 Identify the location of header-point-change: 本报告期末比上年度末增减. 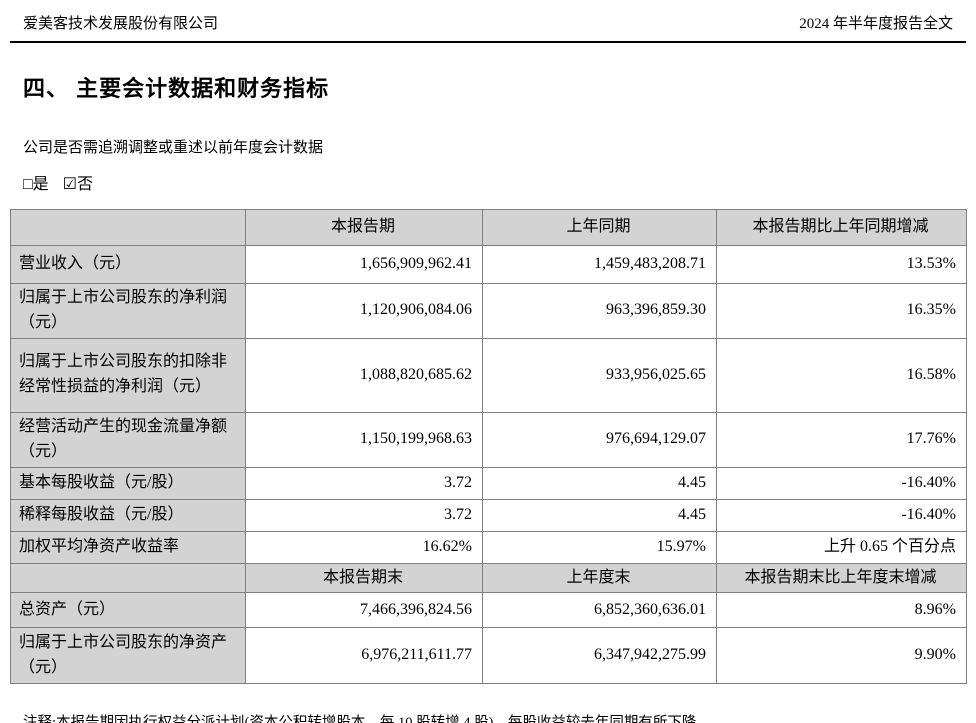
(841, 578).